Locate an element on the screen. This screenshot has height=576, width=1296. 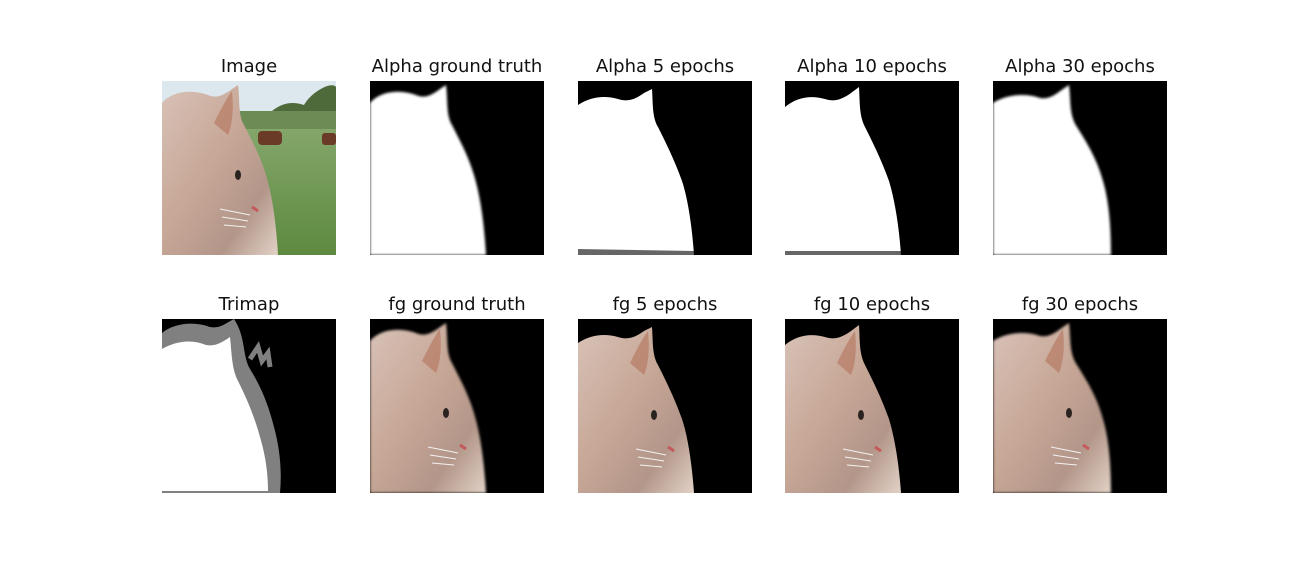
panel-title: fg 10 epochs is located at coordinates (872, 304).